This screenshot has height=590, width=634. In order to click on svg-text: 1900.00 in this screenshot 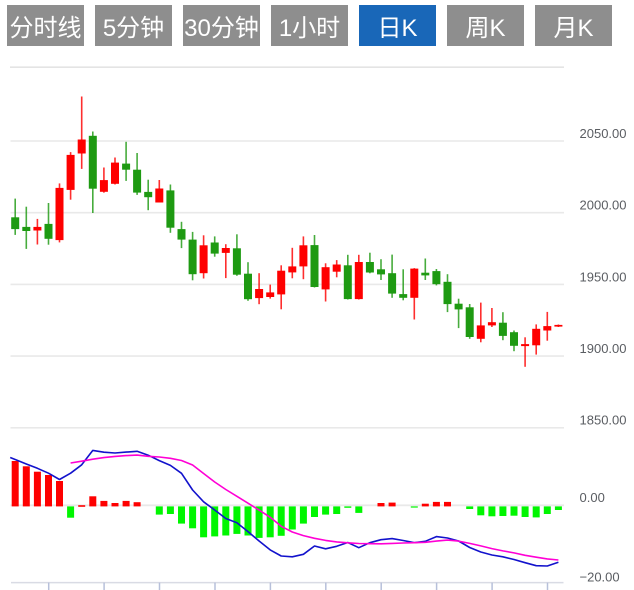, I will do `click(603, 348)`.